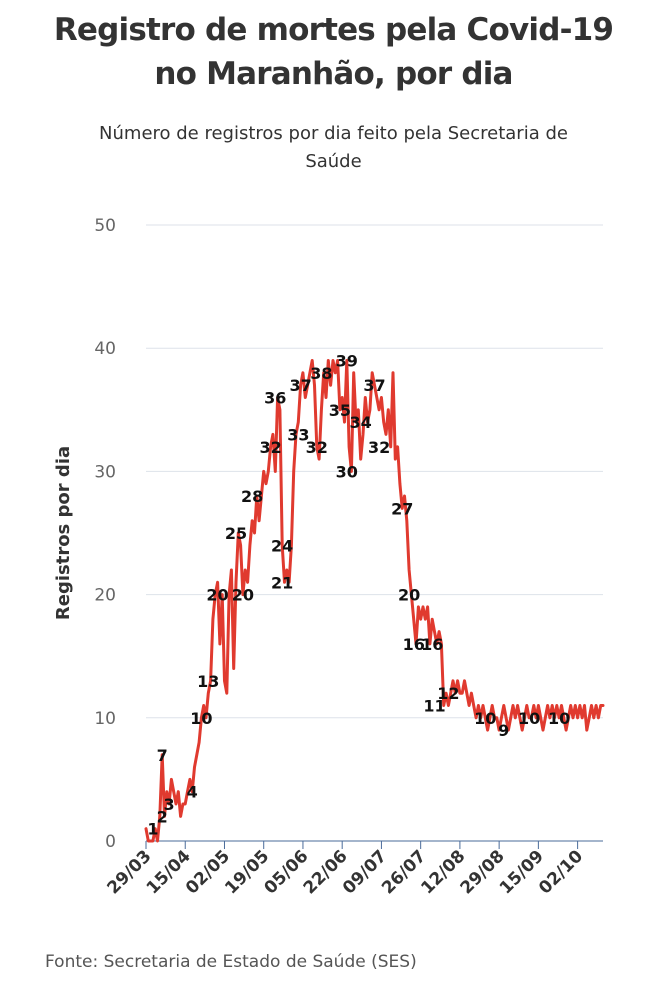  I want to click on data-label: 21, so click(282, 582).